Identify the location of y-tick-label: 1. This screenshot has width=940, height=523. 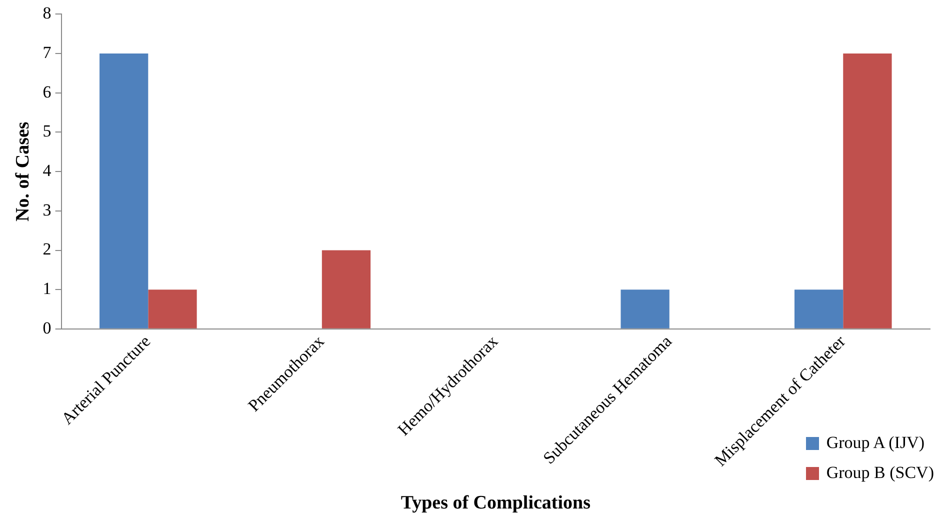
(47, 288).